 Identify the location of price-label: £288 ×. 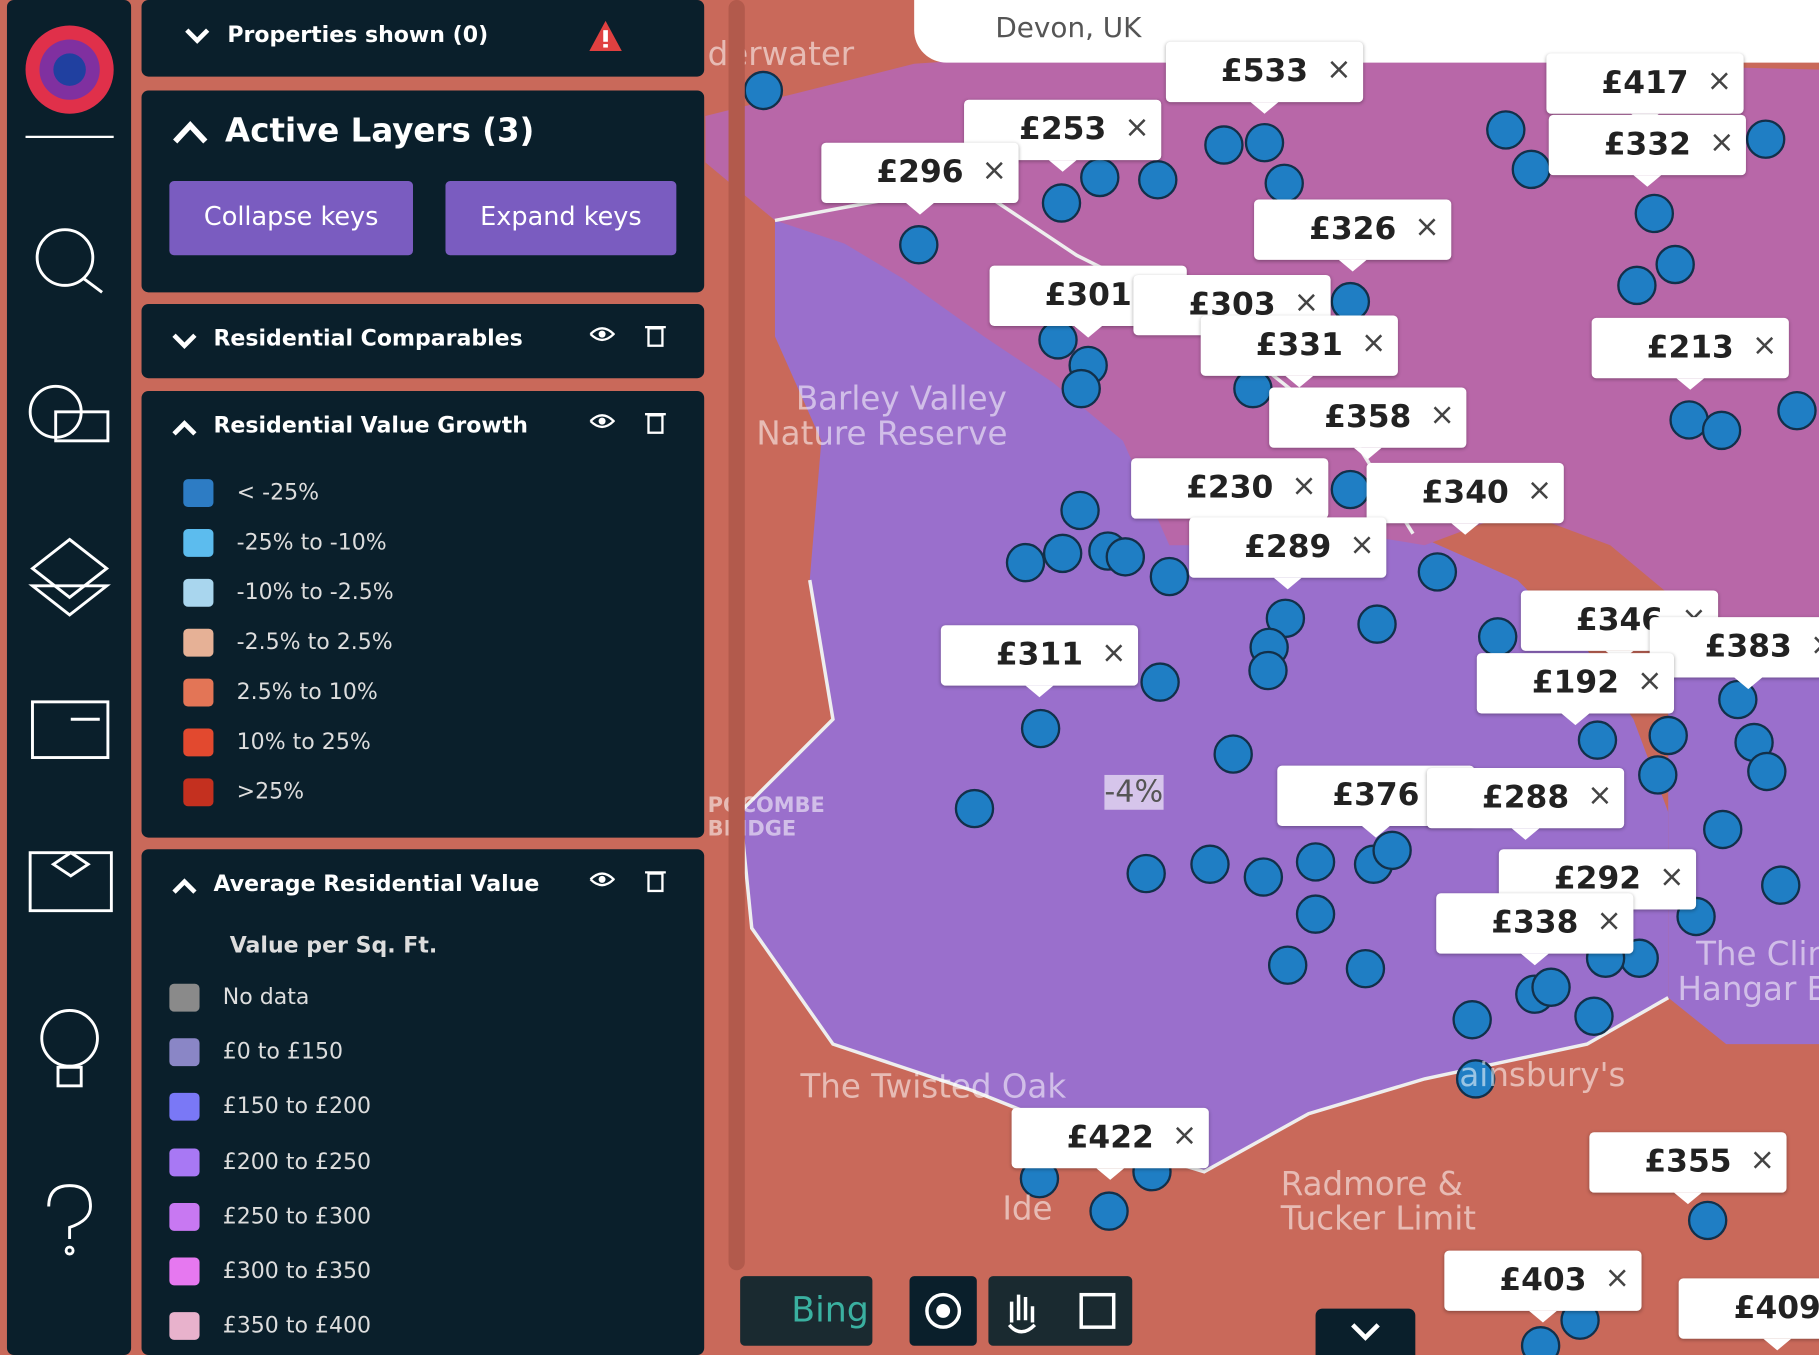
(1525, 803).